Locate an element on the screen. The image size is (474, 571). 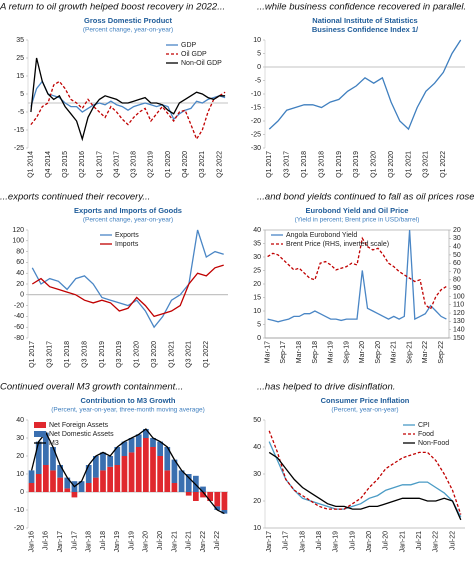
y-tick-label: 120 is located at coordinates (18, 230).